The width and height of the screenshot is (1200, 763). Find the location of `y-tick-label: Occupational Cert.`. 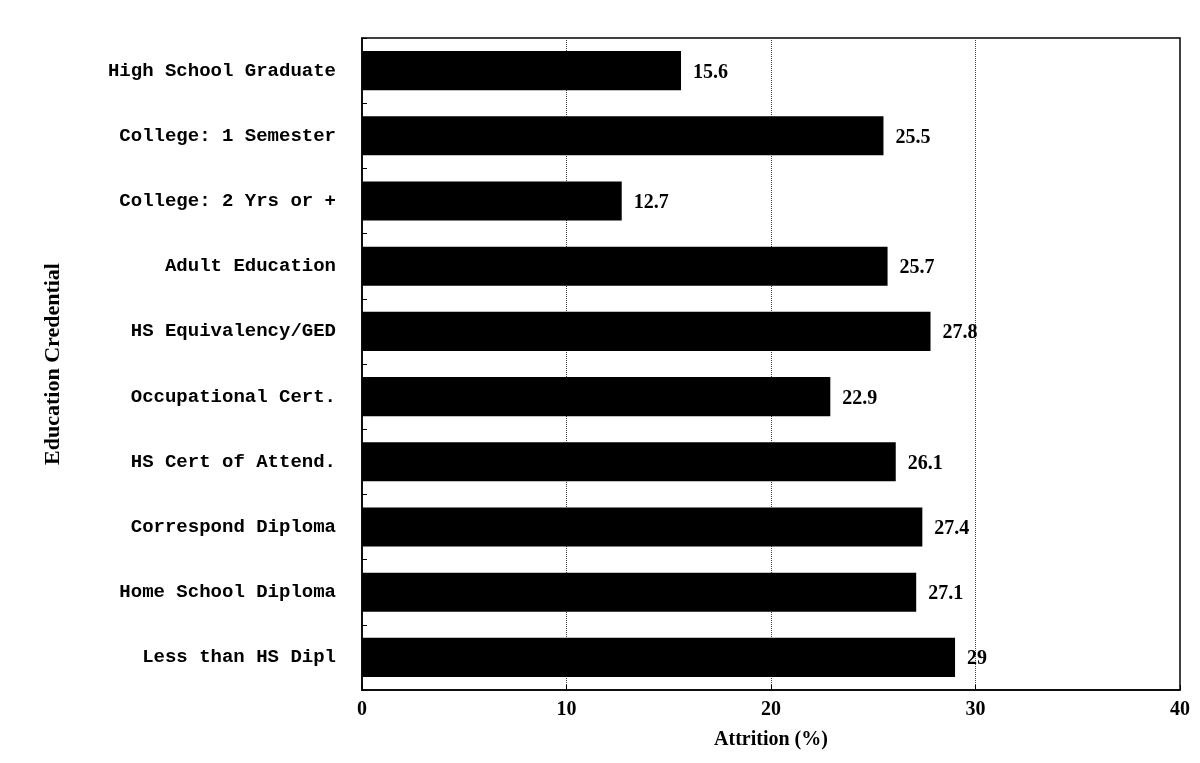

y-tick-label: Occupational Cert. is located at coordinates (233, 396).